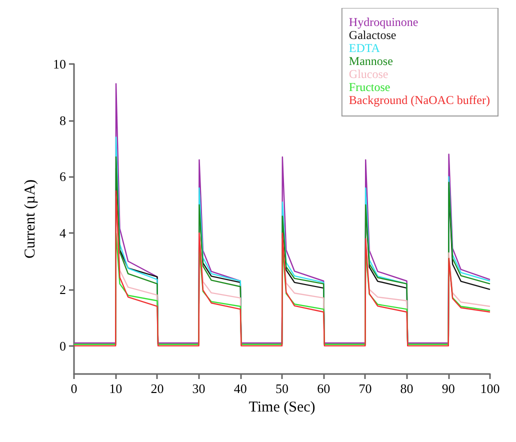 This screenshot has height=442, width=516. Describe the element at coordinates (369, 87) in the screenshot. I see `text: Fructose` at that location.